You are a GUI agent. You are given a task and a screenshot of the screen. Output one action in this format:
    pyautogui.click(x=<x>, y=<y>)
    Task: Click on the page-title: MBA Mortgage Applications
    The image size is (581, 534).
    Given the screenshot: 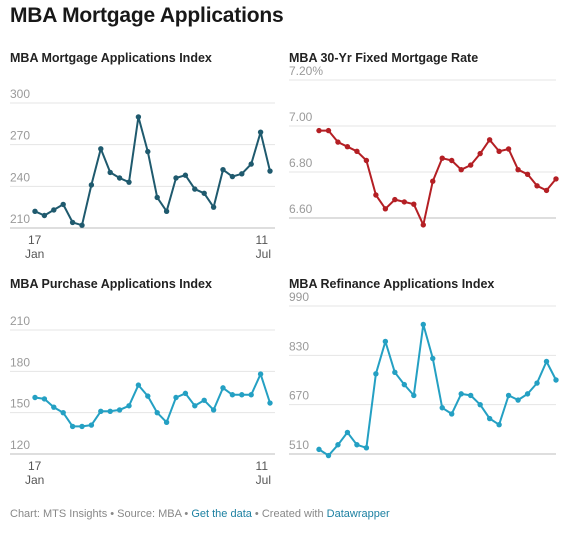 What is the action you would take?
    pyautogui.click(x=147, y=15)
    